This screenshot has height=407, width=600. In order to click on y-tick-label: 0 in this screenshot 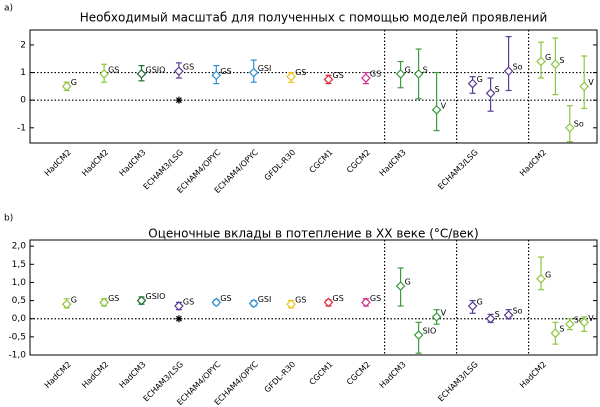, I will do `click(23, 101)`.